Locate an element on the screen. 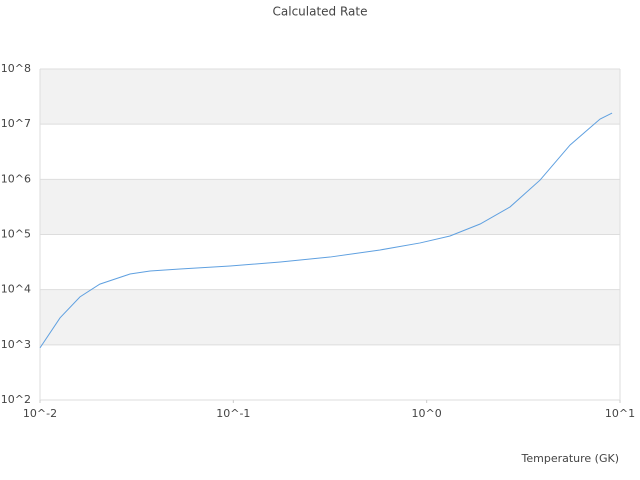  chart-title: Calculated Rate is located at coordinates (320, 12).